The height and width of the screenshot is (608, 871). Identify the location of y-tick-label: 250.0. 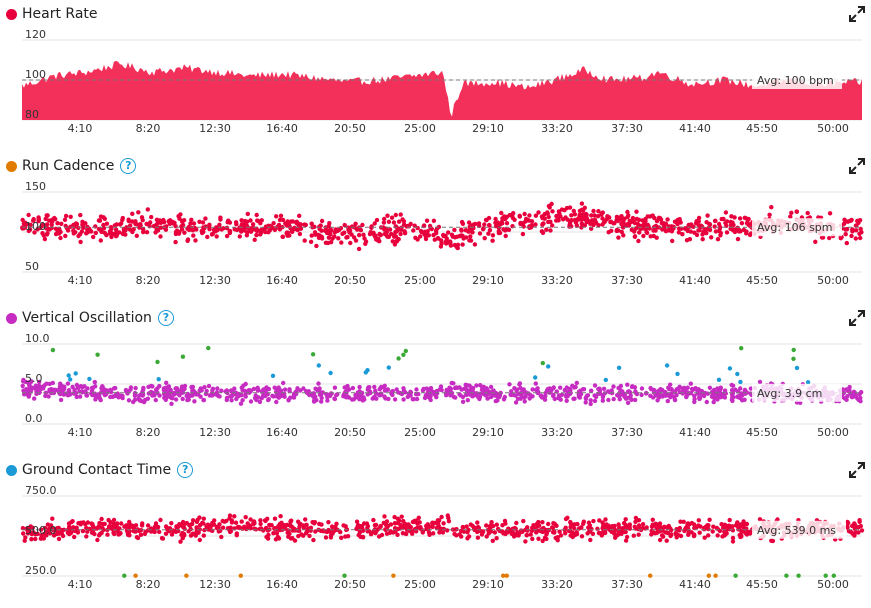
(41, 570).